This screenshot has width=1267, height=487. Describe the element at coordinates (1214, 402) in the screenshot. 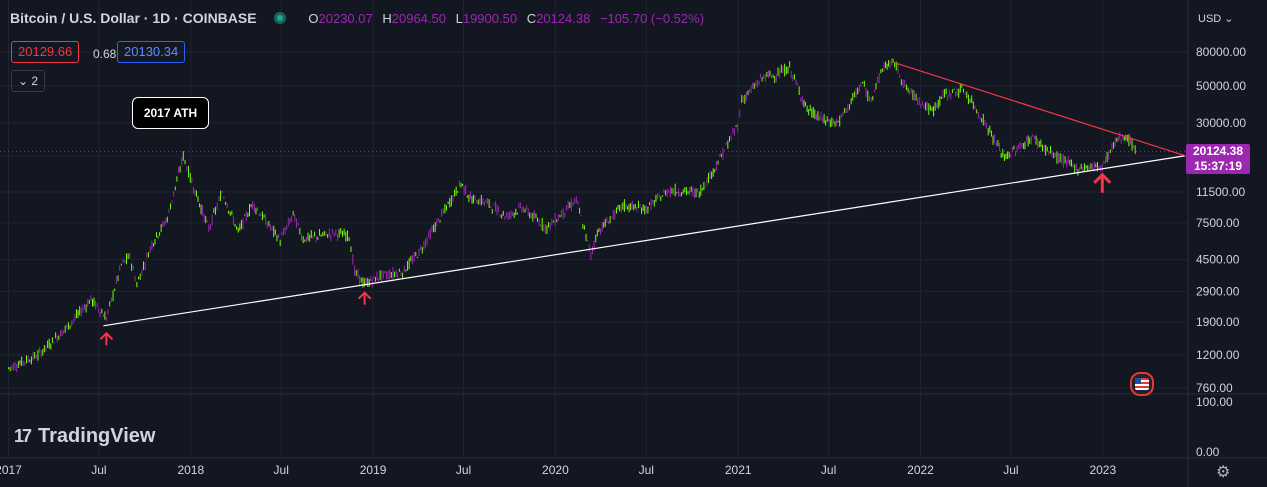

I see `lower-pane-tick-label: 100.00` at that location.